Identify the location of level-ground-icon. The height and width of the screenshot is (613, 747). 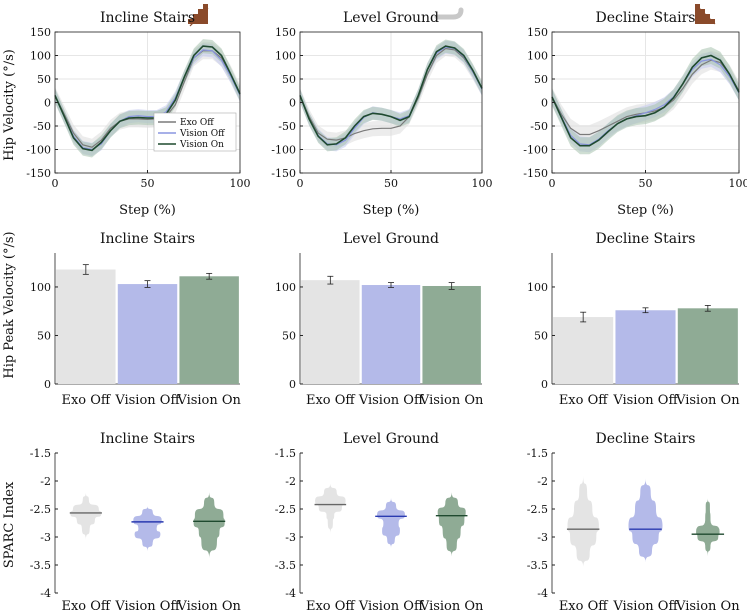
(449, 13).